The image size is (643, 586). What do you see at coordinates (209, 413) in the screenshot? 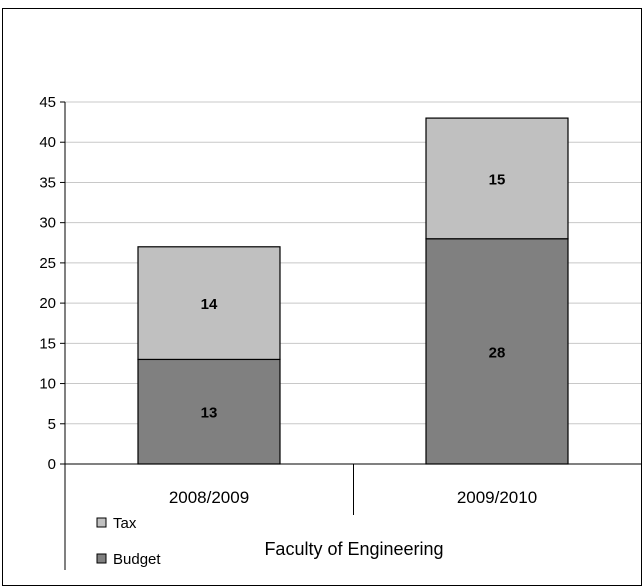
I see `data-label: 13` at bounding box center [209, 413].